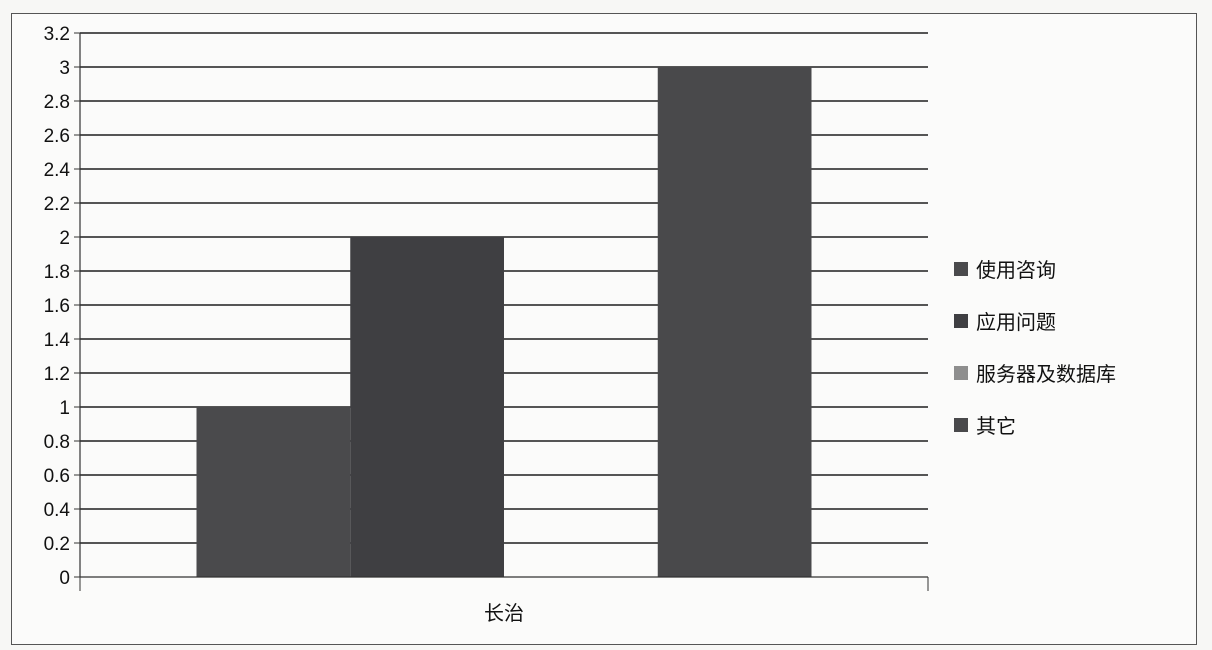  I want to click on y-tick-label: 1.4, so click(57, 340).